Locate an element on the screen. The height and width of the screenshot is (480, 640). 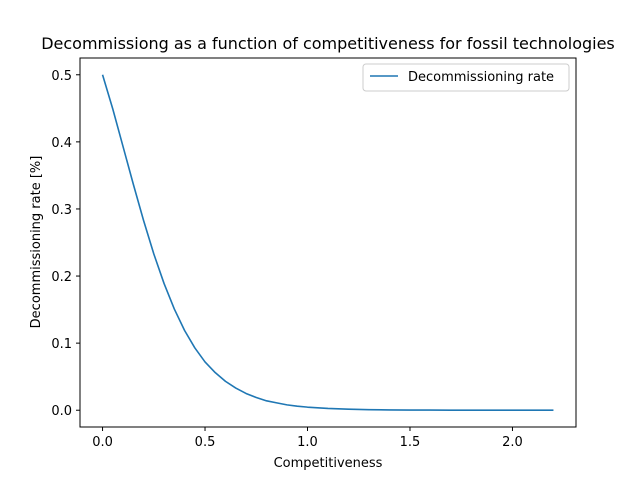
x-tick-label: 1.5 is located at coordinates (410, 442).